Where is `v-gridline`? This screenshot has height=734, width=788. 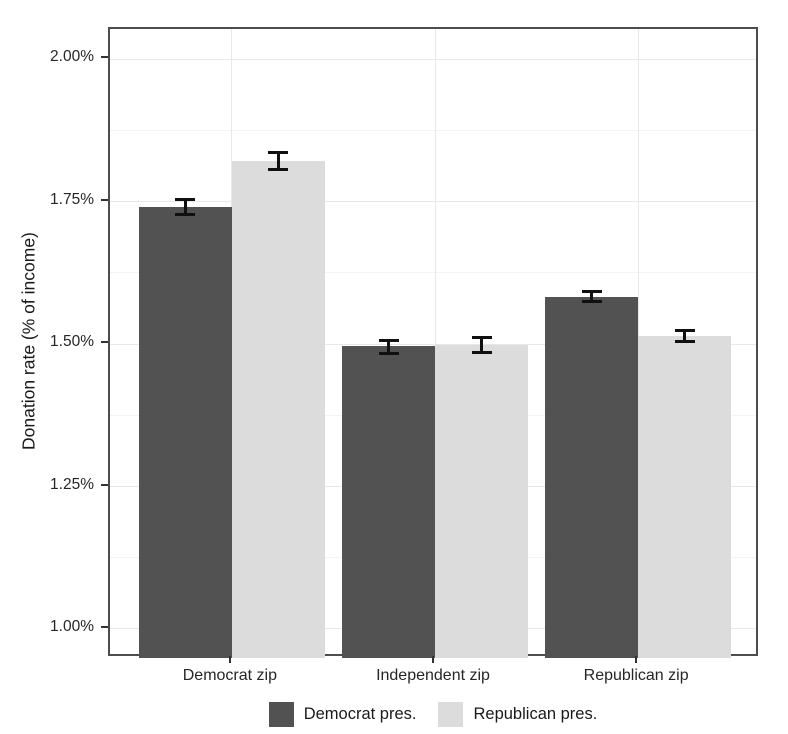 v-gridline is located at coordinates (435, 341).